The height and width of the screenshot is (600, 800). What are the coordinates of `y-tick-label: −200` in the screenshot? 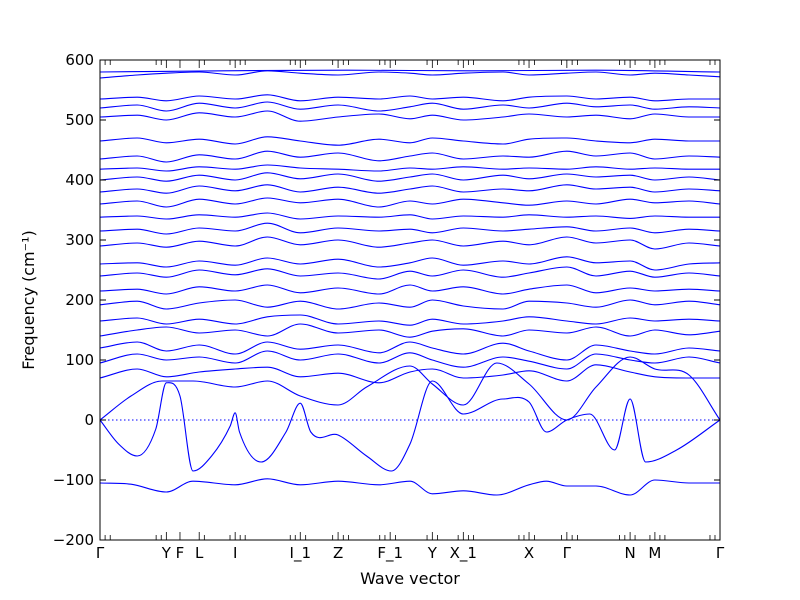 It's located at (73, 540).